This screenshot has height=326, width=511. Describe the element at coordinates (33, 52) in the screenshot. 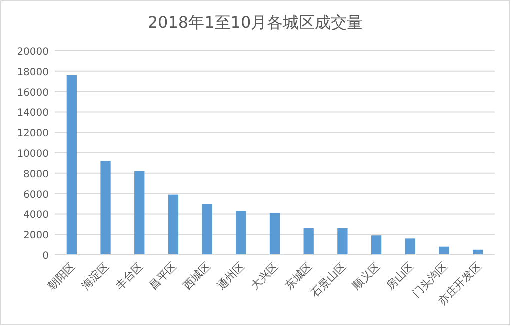

I see `y-tick-label: 20000` at that location.